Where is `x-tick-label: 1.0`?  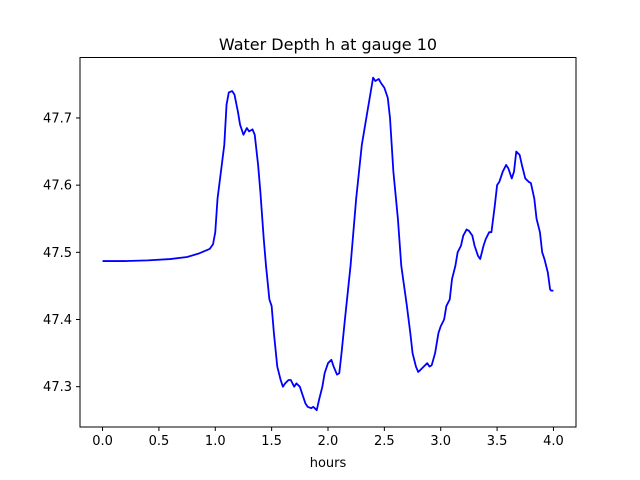
x-tick-label: 1.0 is located at coordinates (215, 441).